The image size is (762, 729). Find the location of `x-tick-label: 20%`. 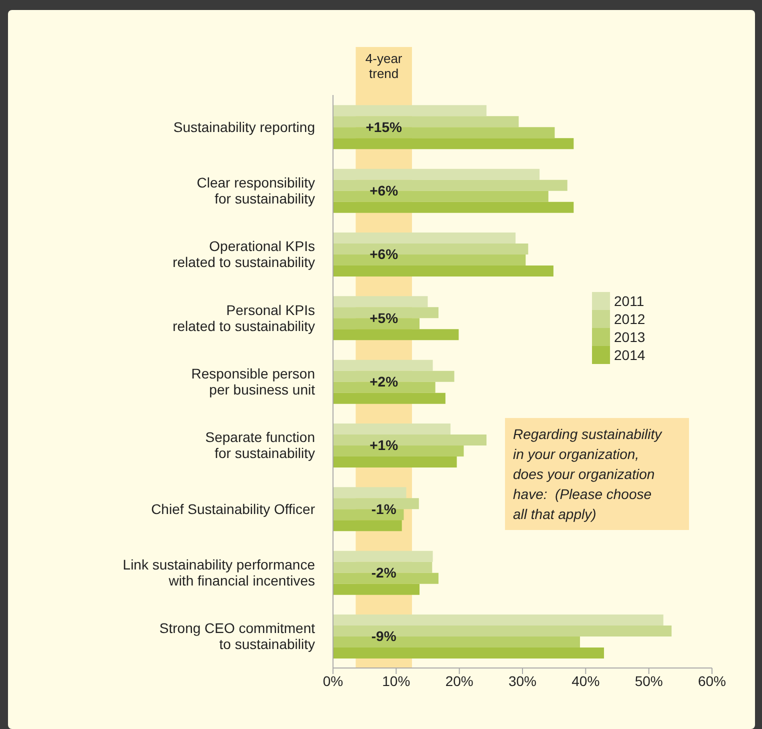

x-tick-label: 20% is located at coordinates (459, 680).